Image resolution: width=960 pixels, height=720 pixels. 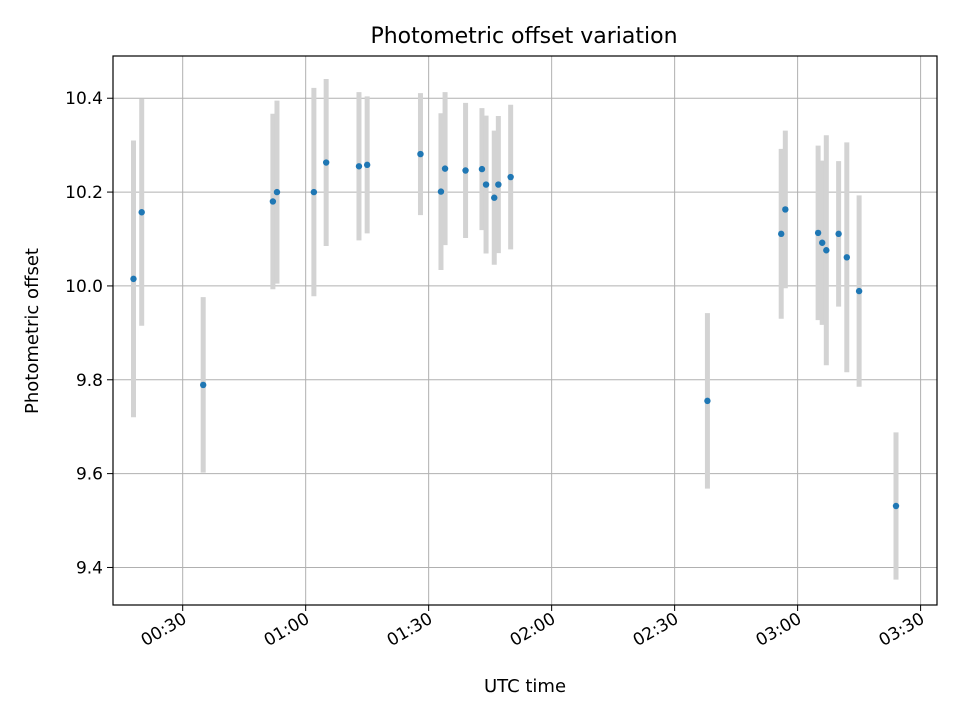 What do you see at coordinates (656, 630) in the screenshot?
I see `x-tick-label: 02:30` at bounding box center [656, 630].